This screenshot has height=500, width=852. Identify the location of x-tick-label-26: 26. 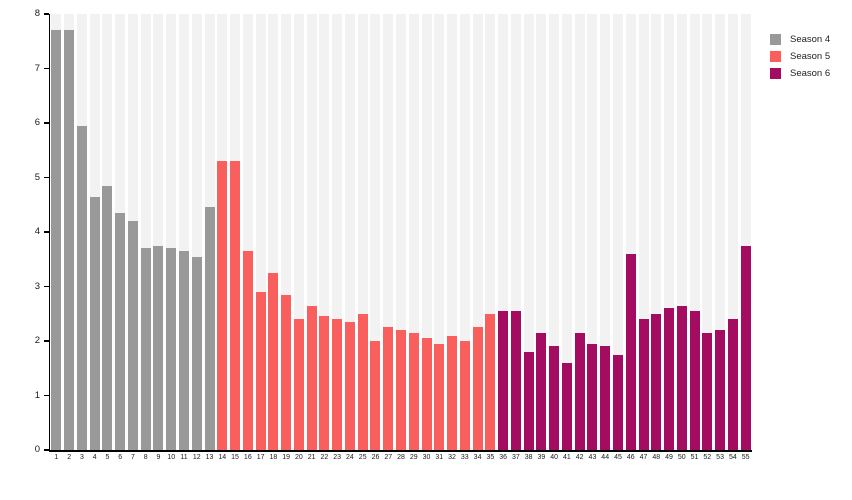
(375, 457).